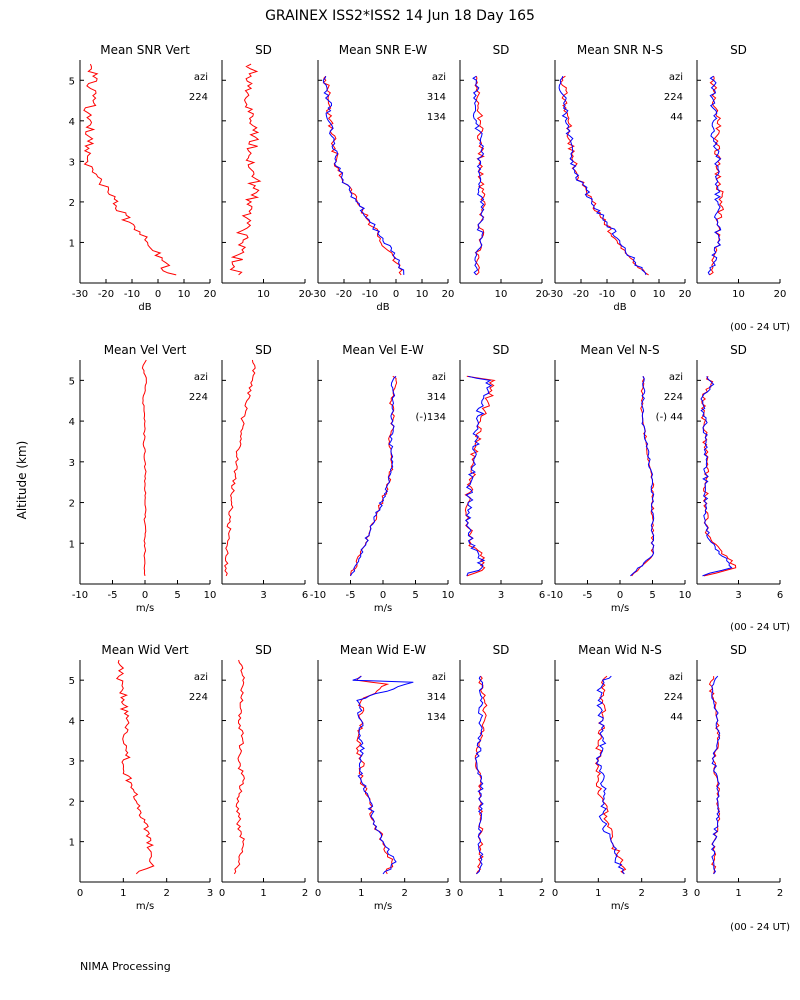  I want to click on panel-wid-5: SD 0 1 2, so click(738, 771).